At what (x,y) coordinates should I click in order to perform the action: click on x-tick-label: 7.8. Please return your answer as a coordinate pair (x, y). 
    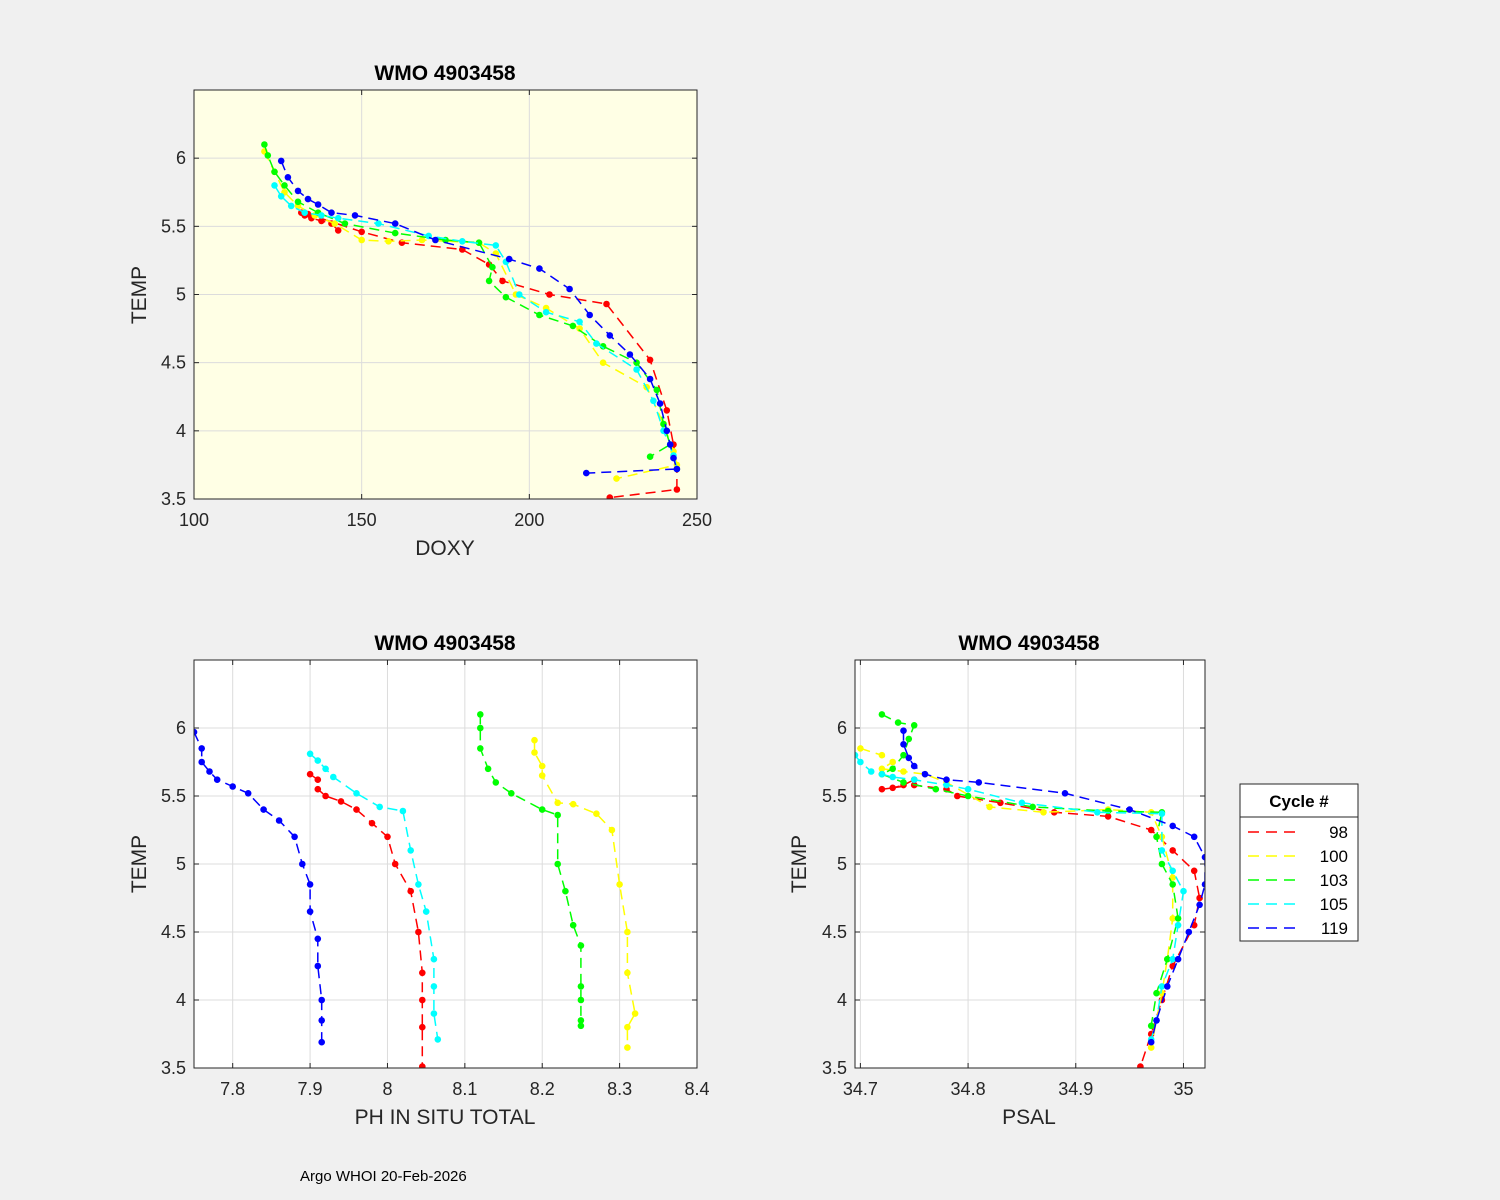
    Looking at the image, I should click on (232, 1089).